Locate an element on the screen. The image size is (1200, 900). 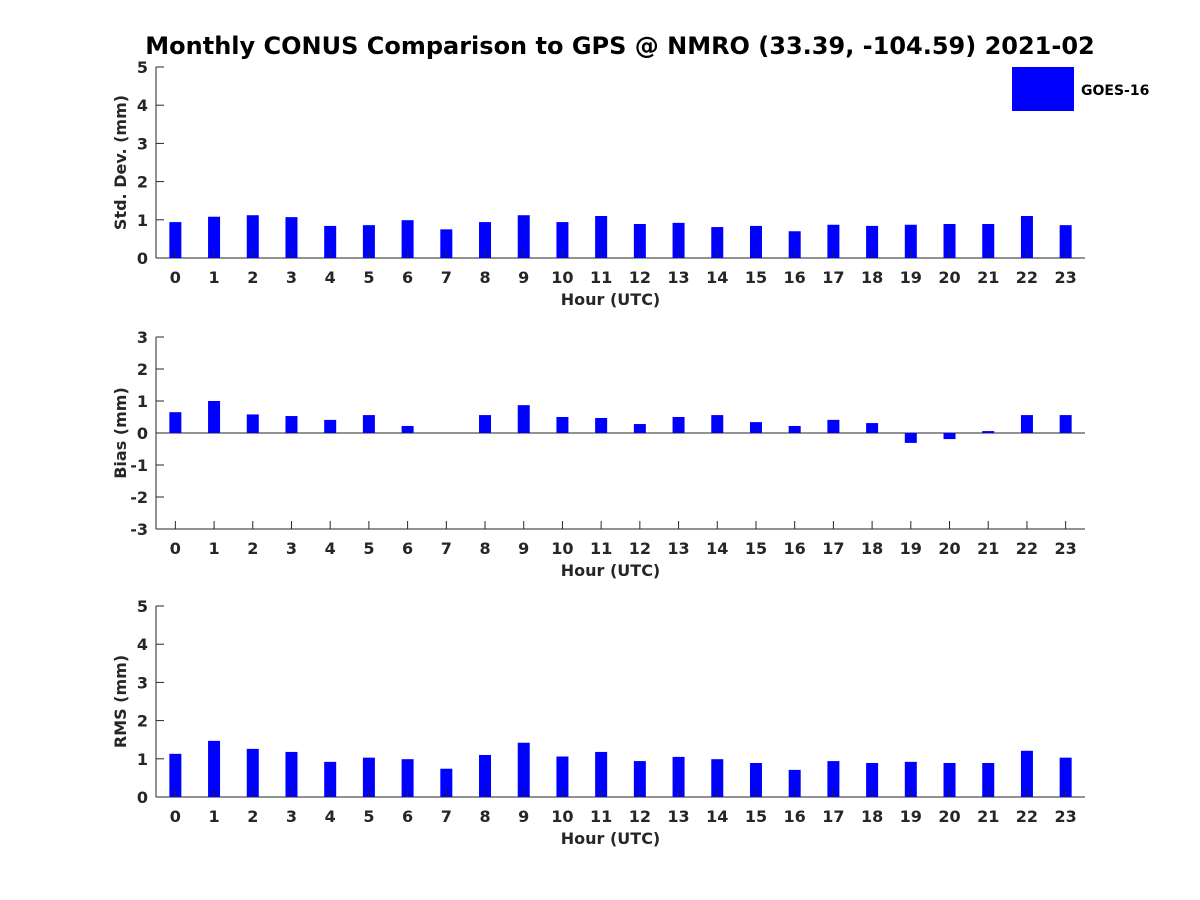
y-tick-label: -1 is located at coordinates (139, 465).